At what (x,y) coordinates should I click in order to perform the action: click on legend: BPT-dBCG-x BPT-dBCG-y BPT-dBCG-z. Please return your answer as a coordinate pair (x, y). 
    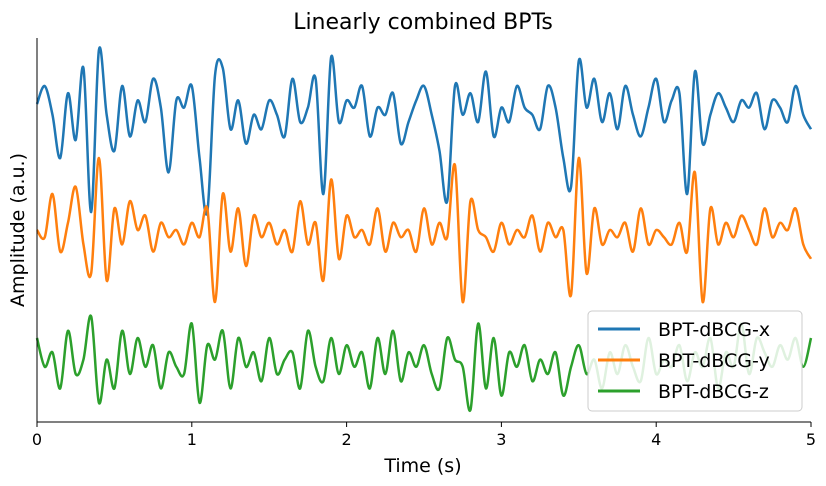
    Looking at the image, I should click on (695, 361).